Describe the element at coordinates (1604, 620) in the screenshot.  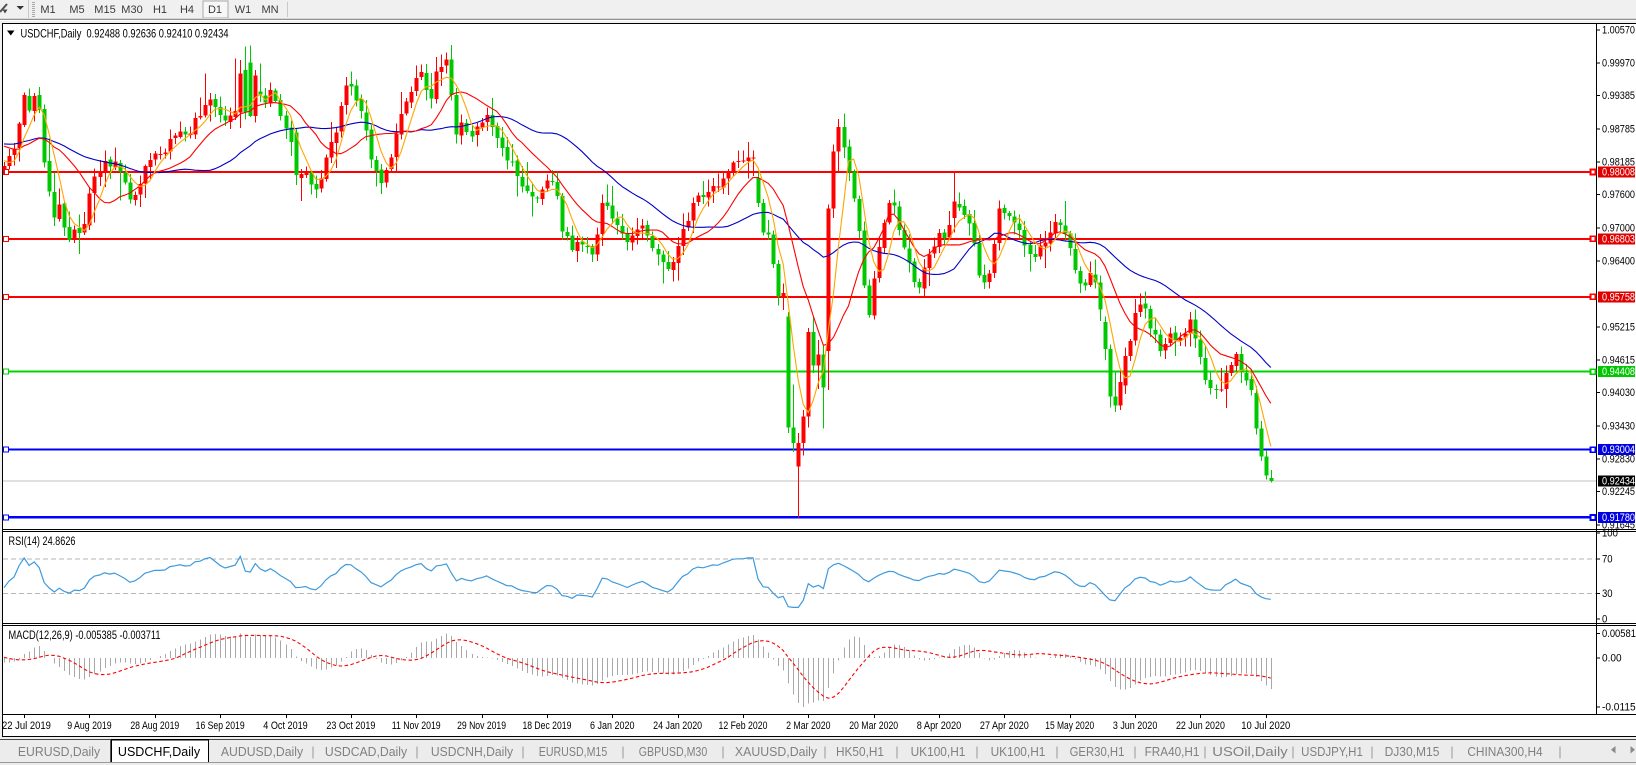
I see `svg-text: 0` at that location.